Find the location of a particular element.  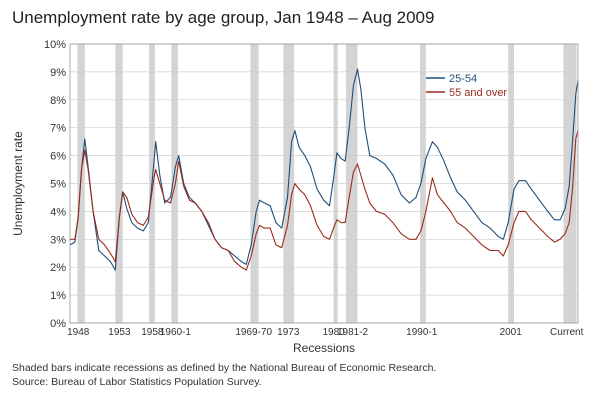

y-tick-label: 0% is located at coordinates (58, 324).